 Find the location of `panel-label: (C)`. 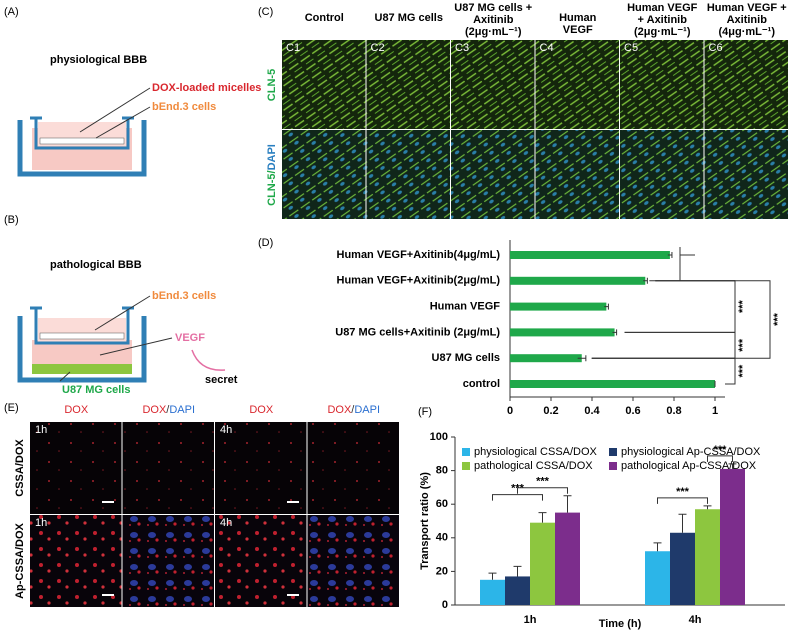

panel-label: (C) is located at coordinates (265, 12).